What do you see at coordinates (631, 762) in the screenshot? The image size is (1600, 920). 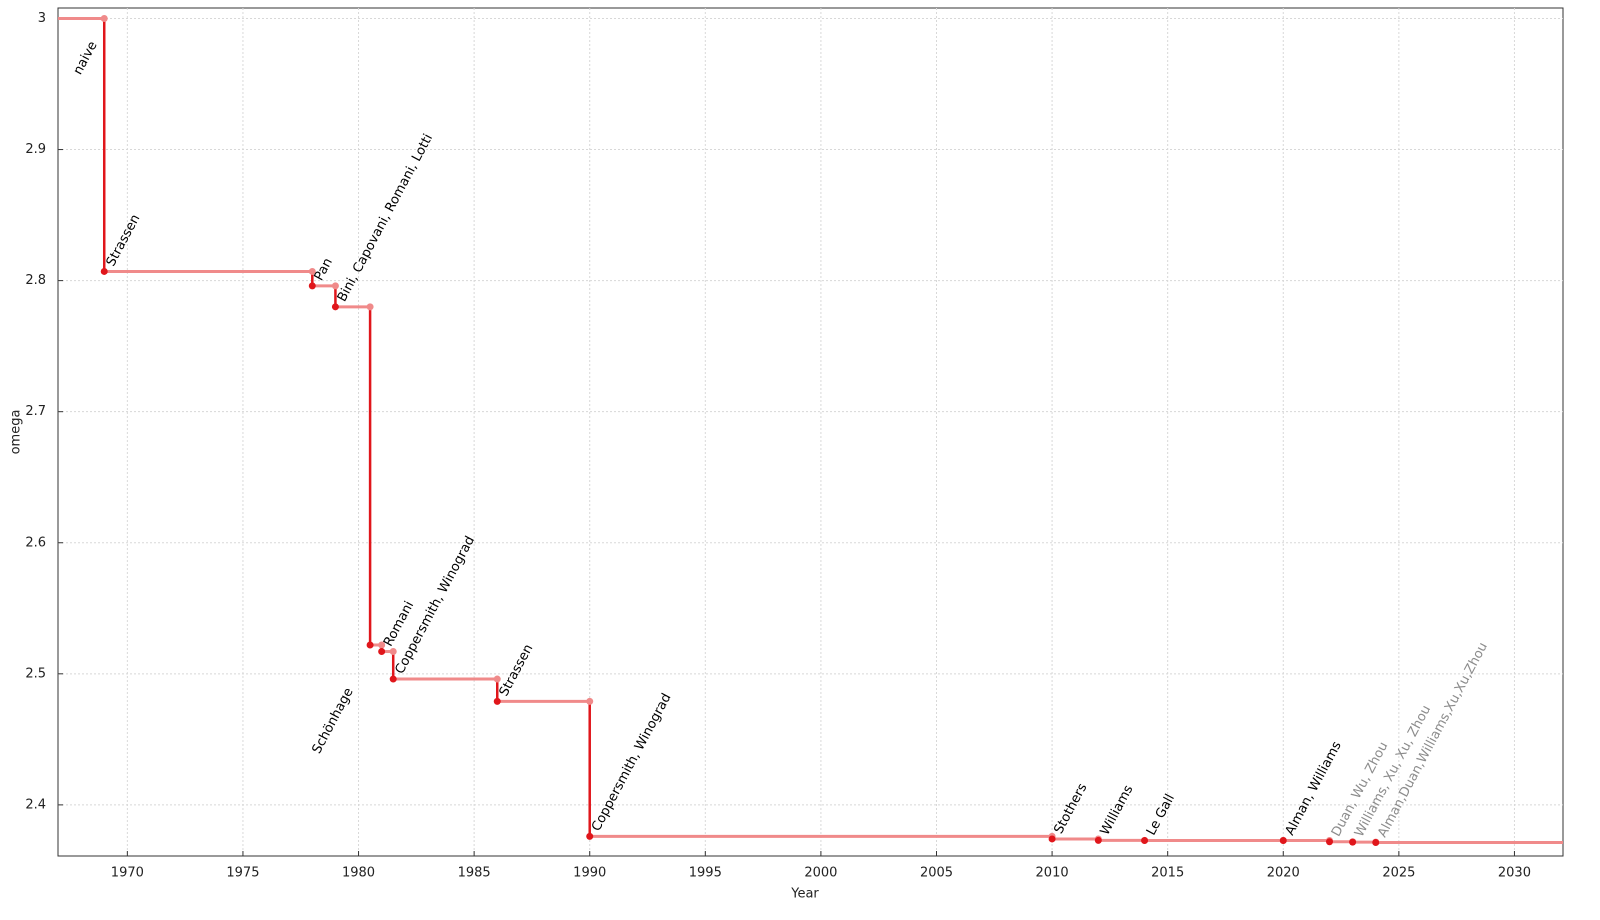 I see `point-label: Coppersmith, Winograd` at bounding box center [631, 762].